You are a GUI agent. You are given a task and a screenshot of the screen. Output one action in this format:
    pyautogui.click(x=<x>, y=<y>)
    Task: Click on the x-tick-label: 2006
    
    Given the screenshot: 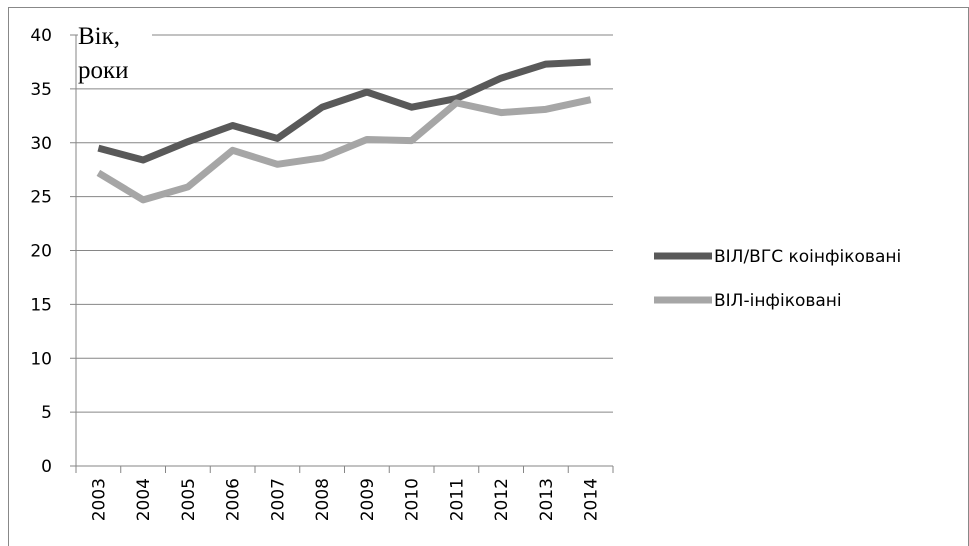 What is the action you would take?
    pyautogui.click(x=234, y=499)
    